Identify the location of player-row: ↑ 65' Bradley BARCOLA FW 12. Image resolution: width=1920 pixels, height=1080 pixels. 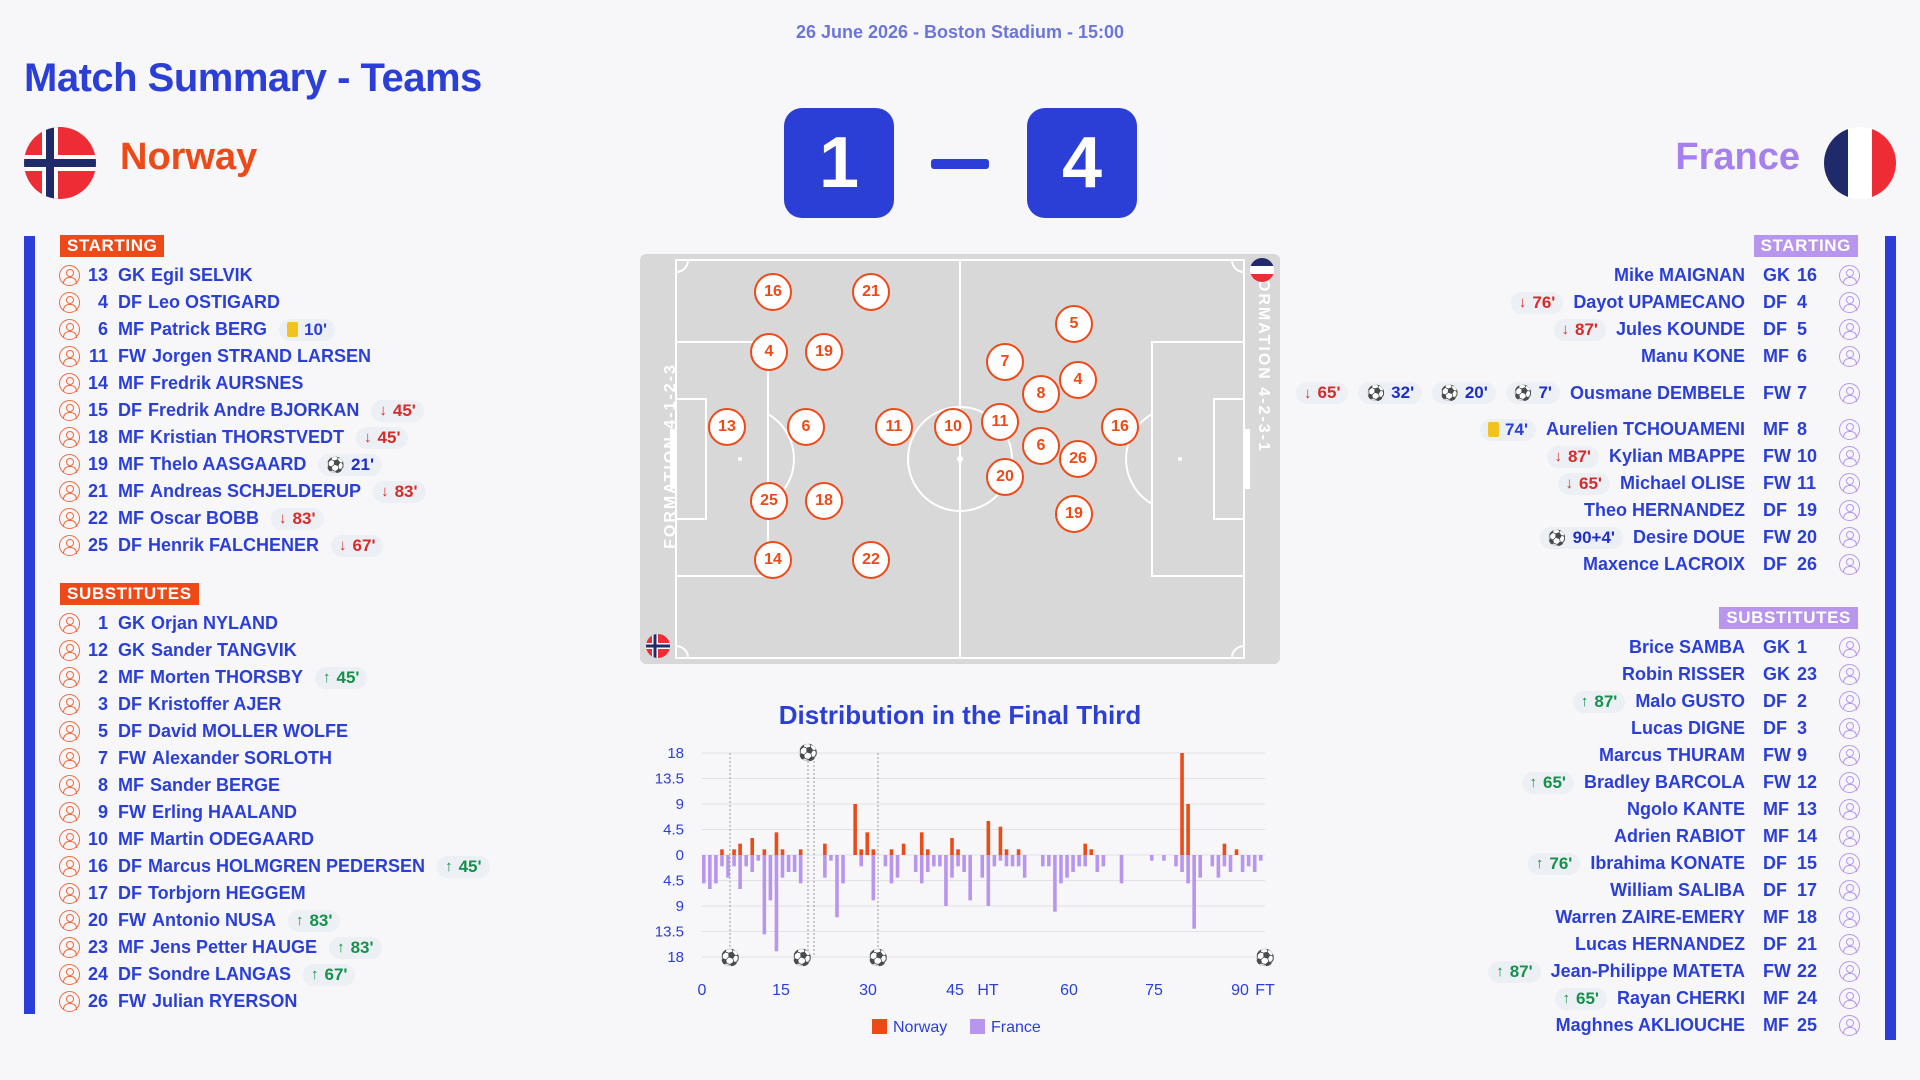
(1690, 782).